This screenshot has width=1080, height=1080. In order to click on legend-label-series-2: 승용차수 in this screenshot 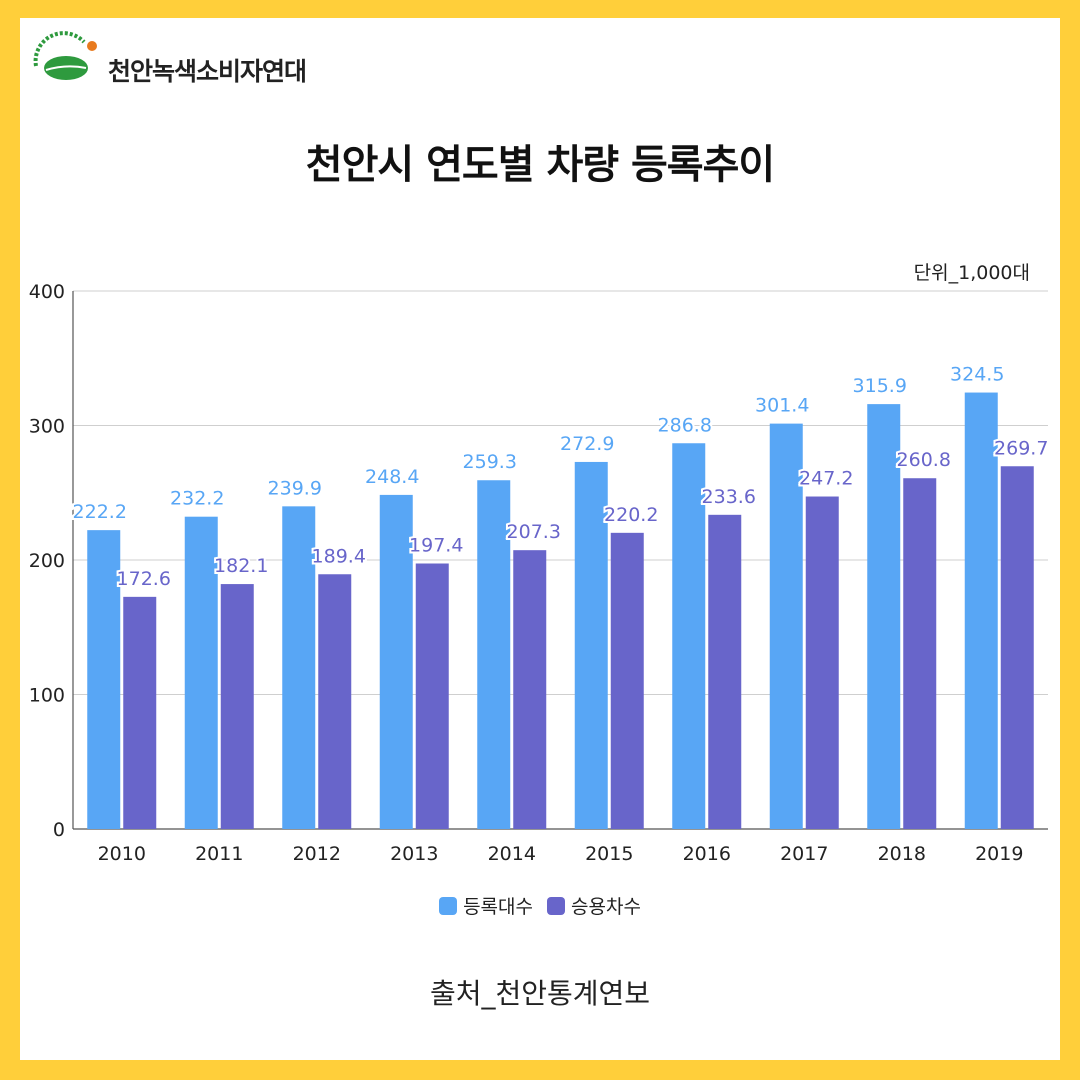, I will do `click(606, 907)`.